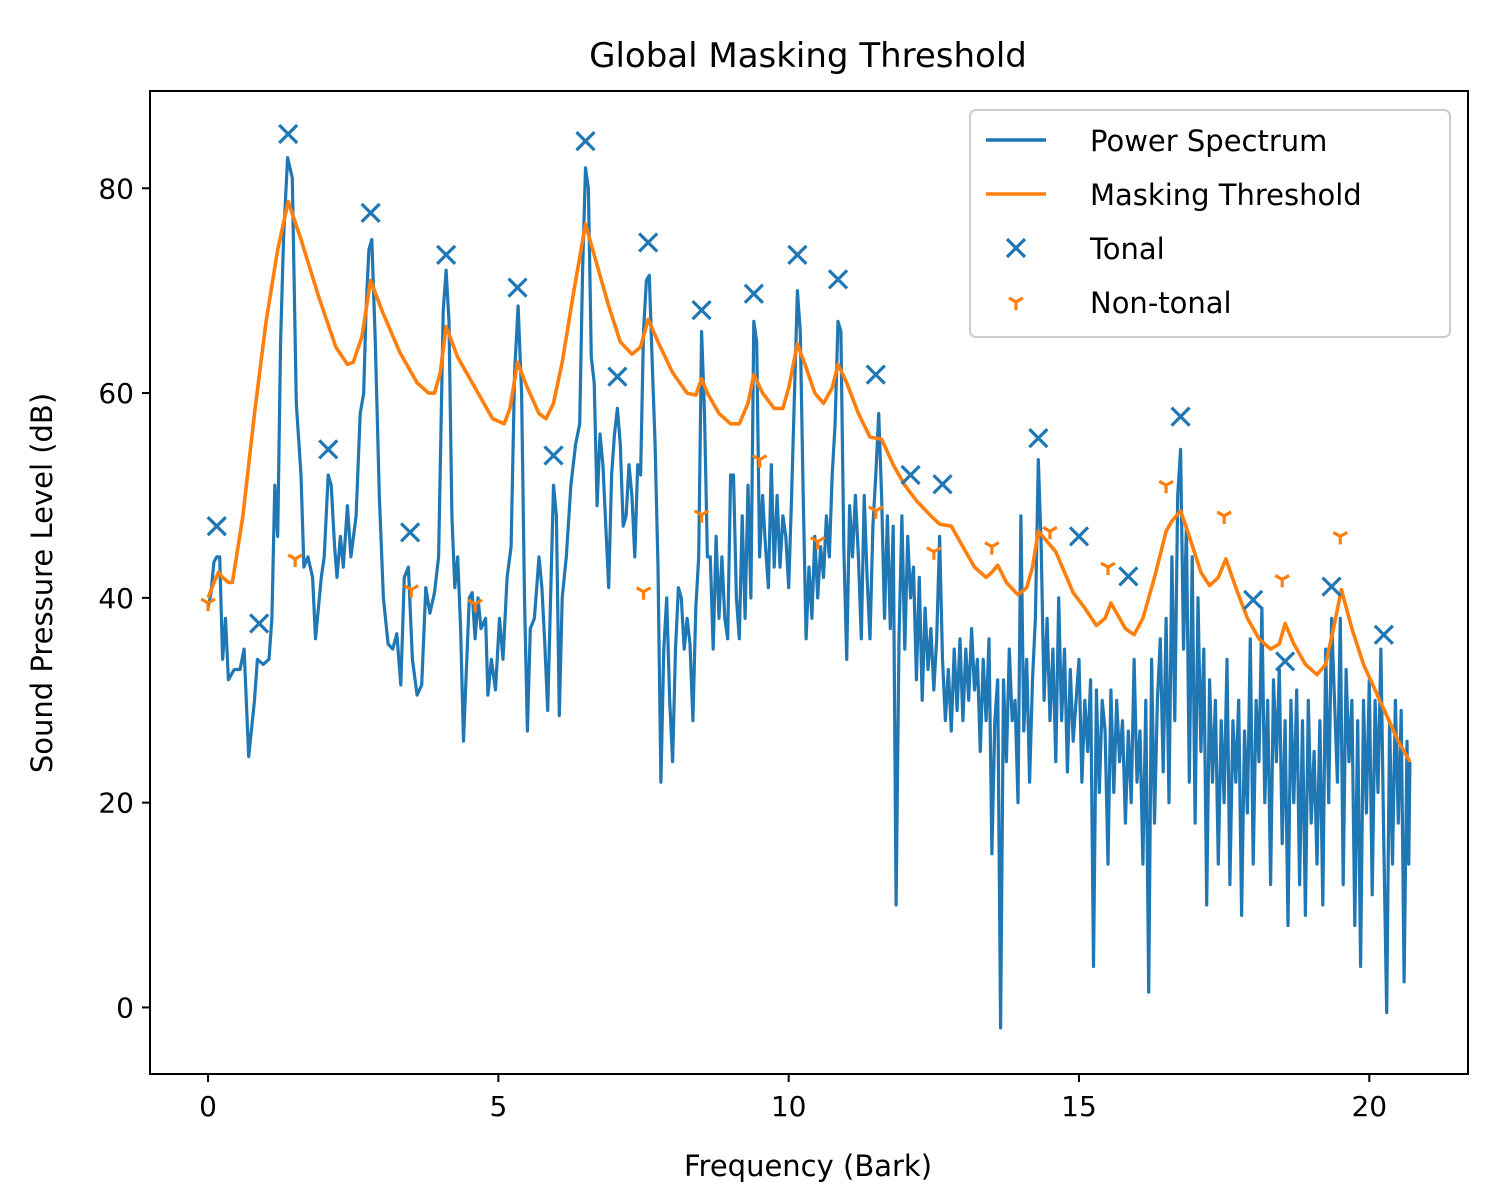 The width and height of the screenshot is (1498, 1203). Describe the element at coordinates (1208, 141) in the screenshot. I see `legend-label-power-spectrum: Power Spectrum` at that location.